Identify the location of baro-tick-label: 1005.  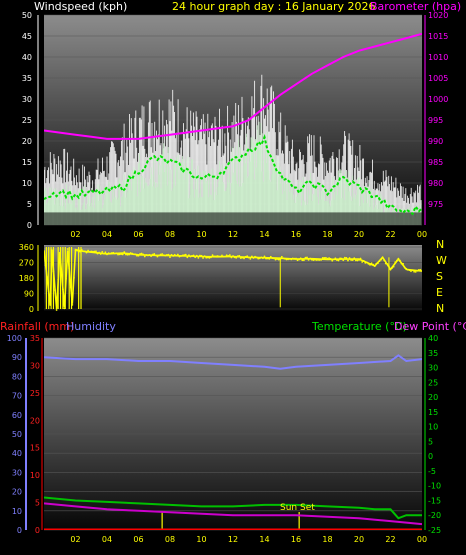
(438, 78).